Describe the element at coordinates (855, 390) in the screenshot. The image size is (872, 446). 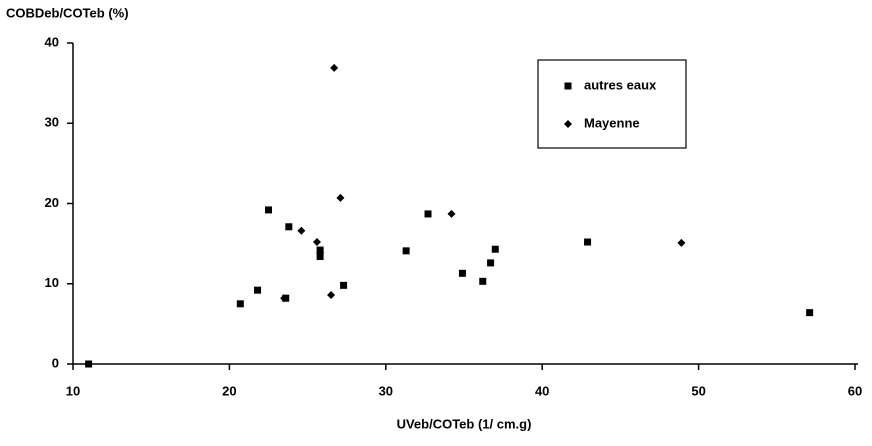
I see `x-tick-label: 60` at that location.